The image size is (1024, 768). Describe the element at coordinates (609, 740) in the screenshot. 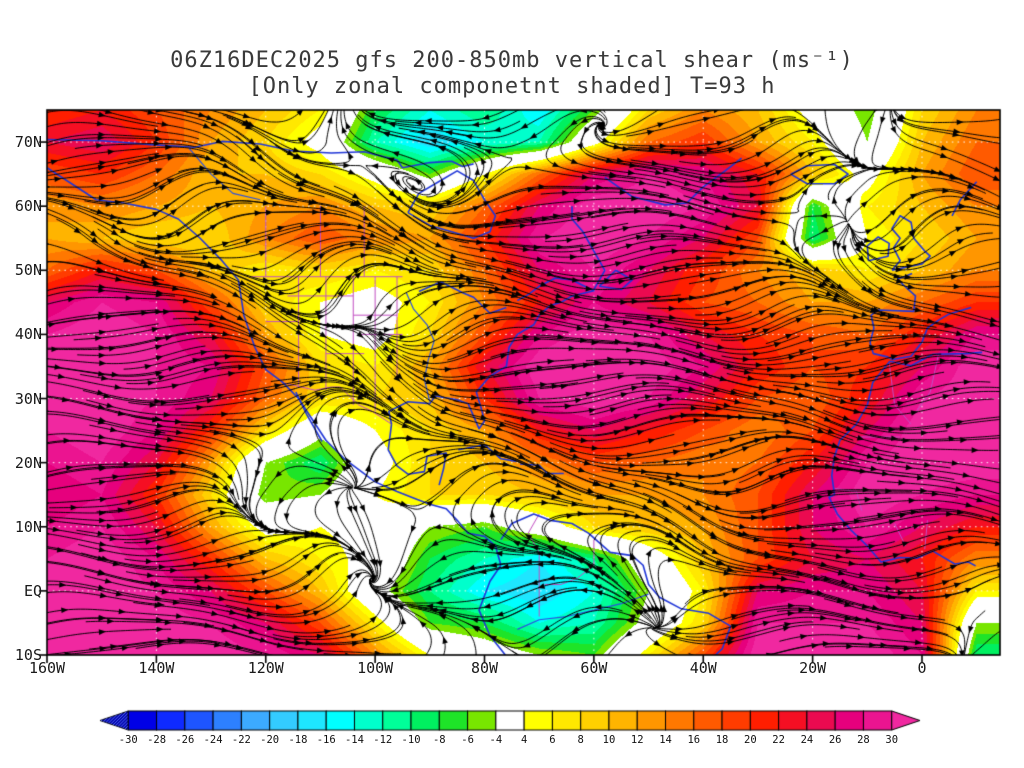

I see `colorbar-tick-label: 10` at that location.